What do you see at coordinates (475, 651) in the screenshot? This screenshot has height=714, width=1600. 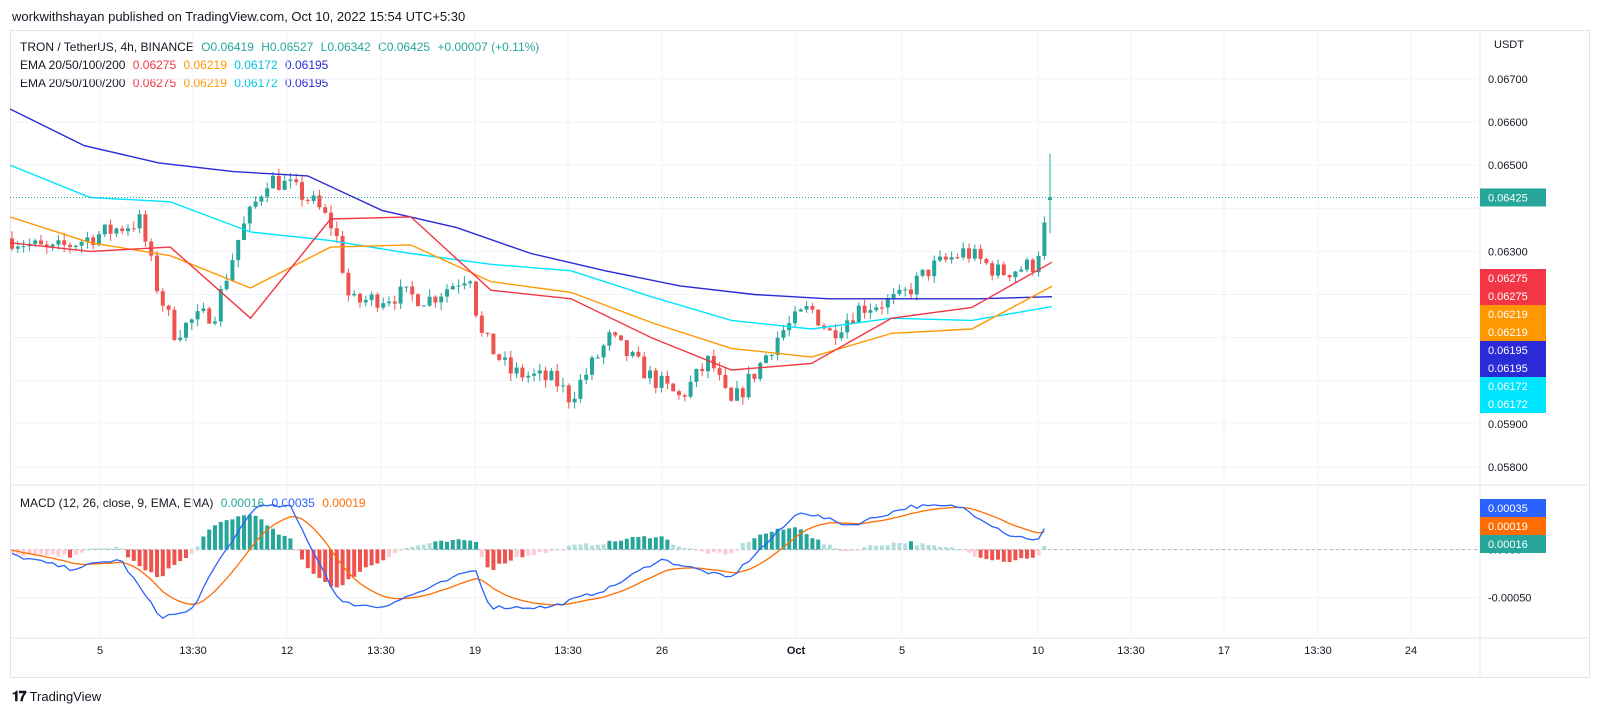 I see `time-tick-label: 19` at bounding box center [475, 651].